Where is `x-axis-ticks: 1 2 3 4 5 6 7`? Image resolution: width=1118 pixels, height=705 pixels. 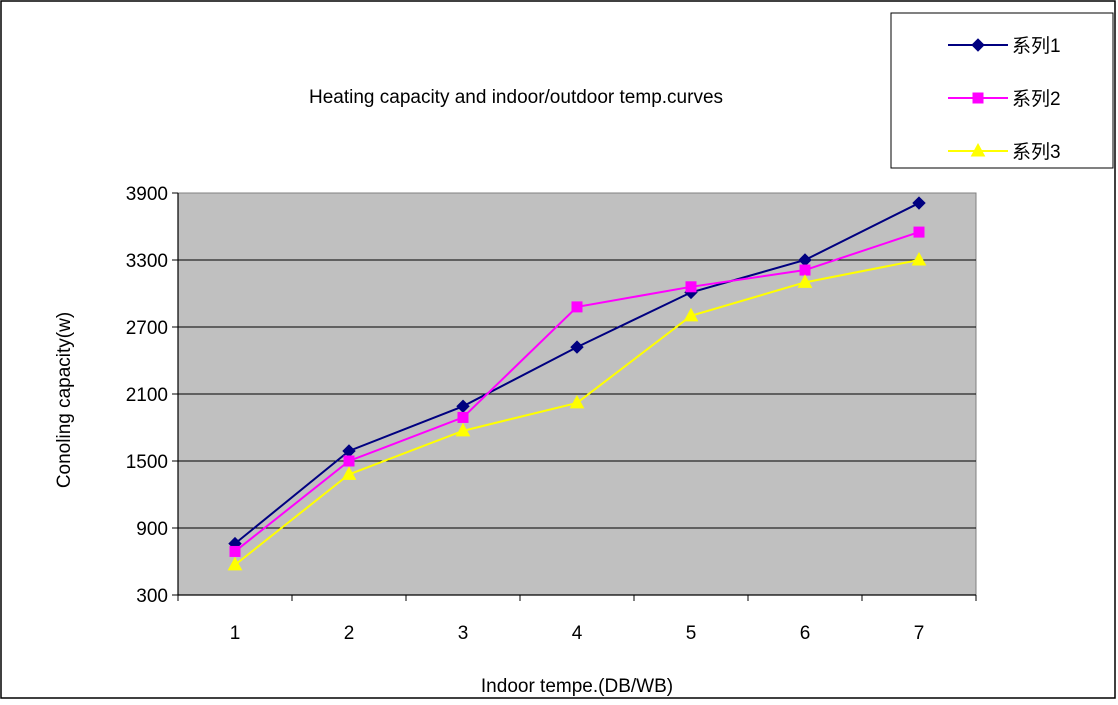
x-axis-ticks: 1 2 3 4 5 6 7 is located at coordinates (577, 619).